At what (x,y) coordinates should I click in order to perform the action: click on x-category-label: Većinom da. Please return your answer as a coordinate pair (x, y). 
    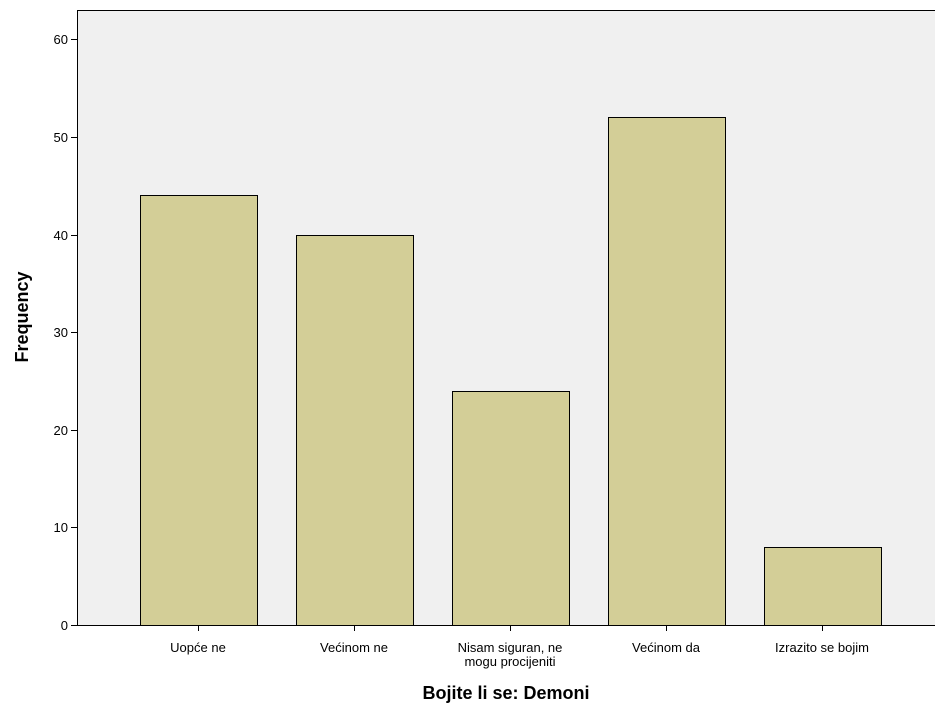
    Looking at the image, I should click on (666, 647).